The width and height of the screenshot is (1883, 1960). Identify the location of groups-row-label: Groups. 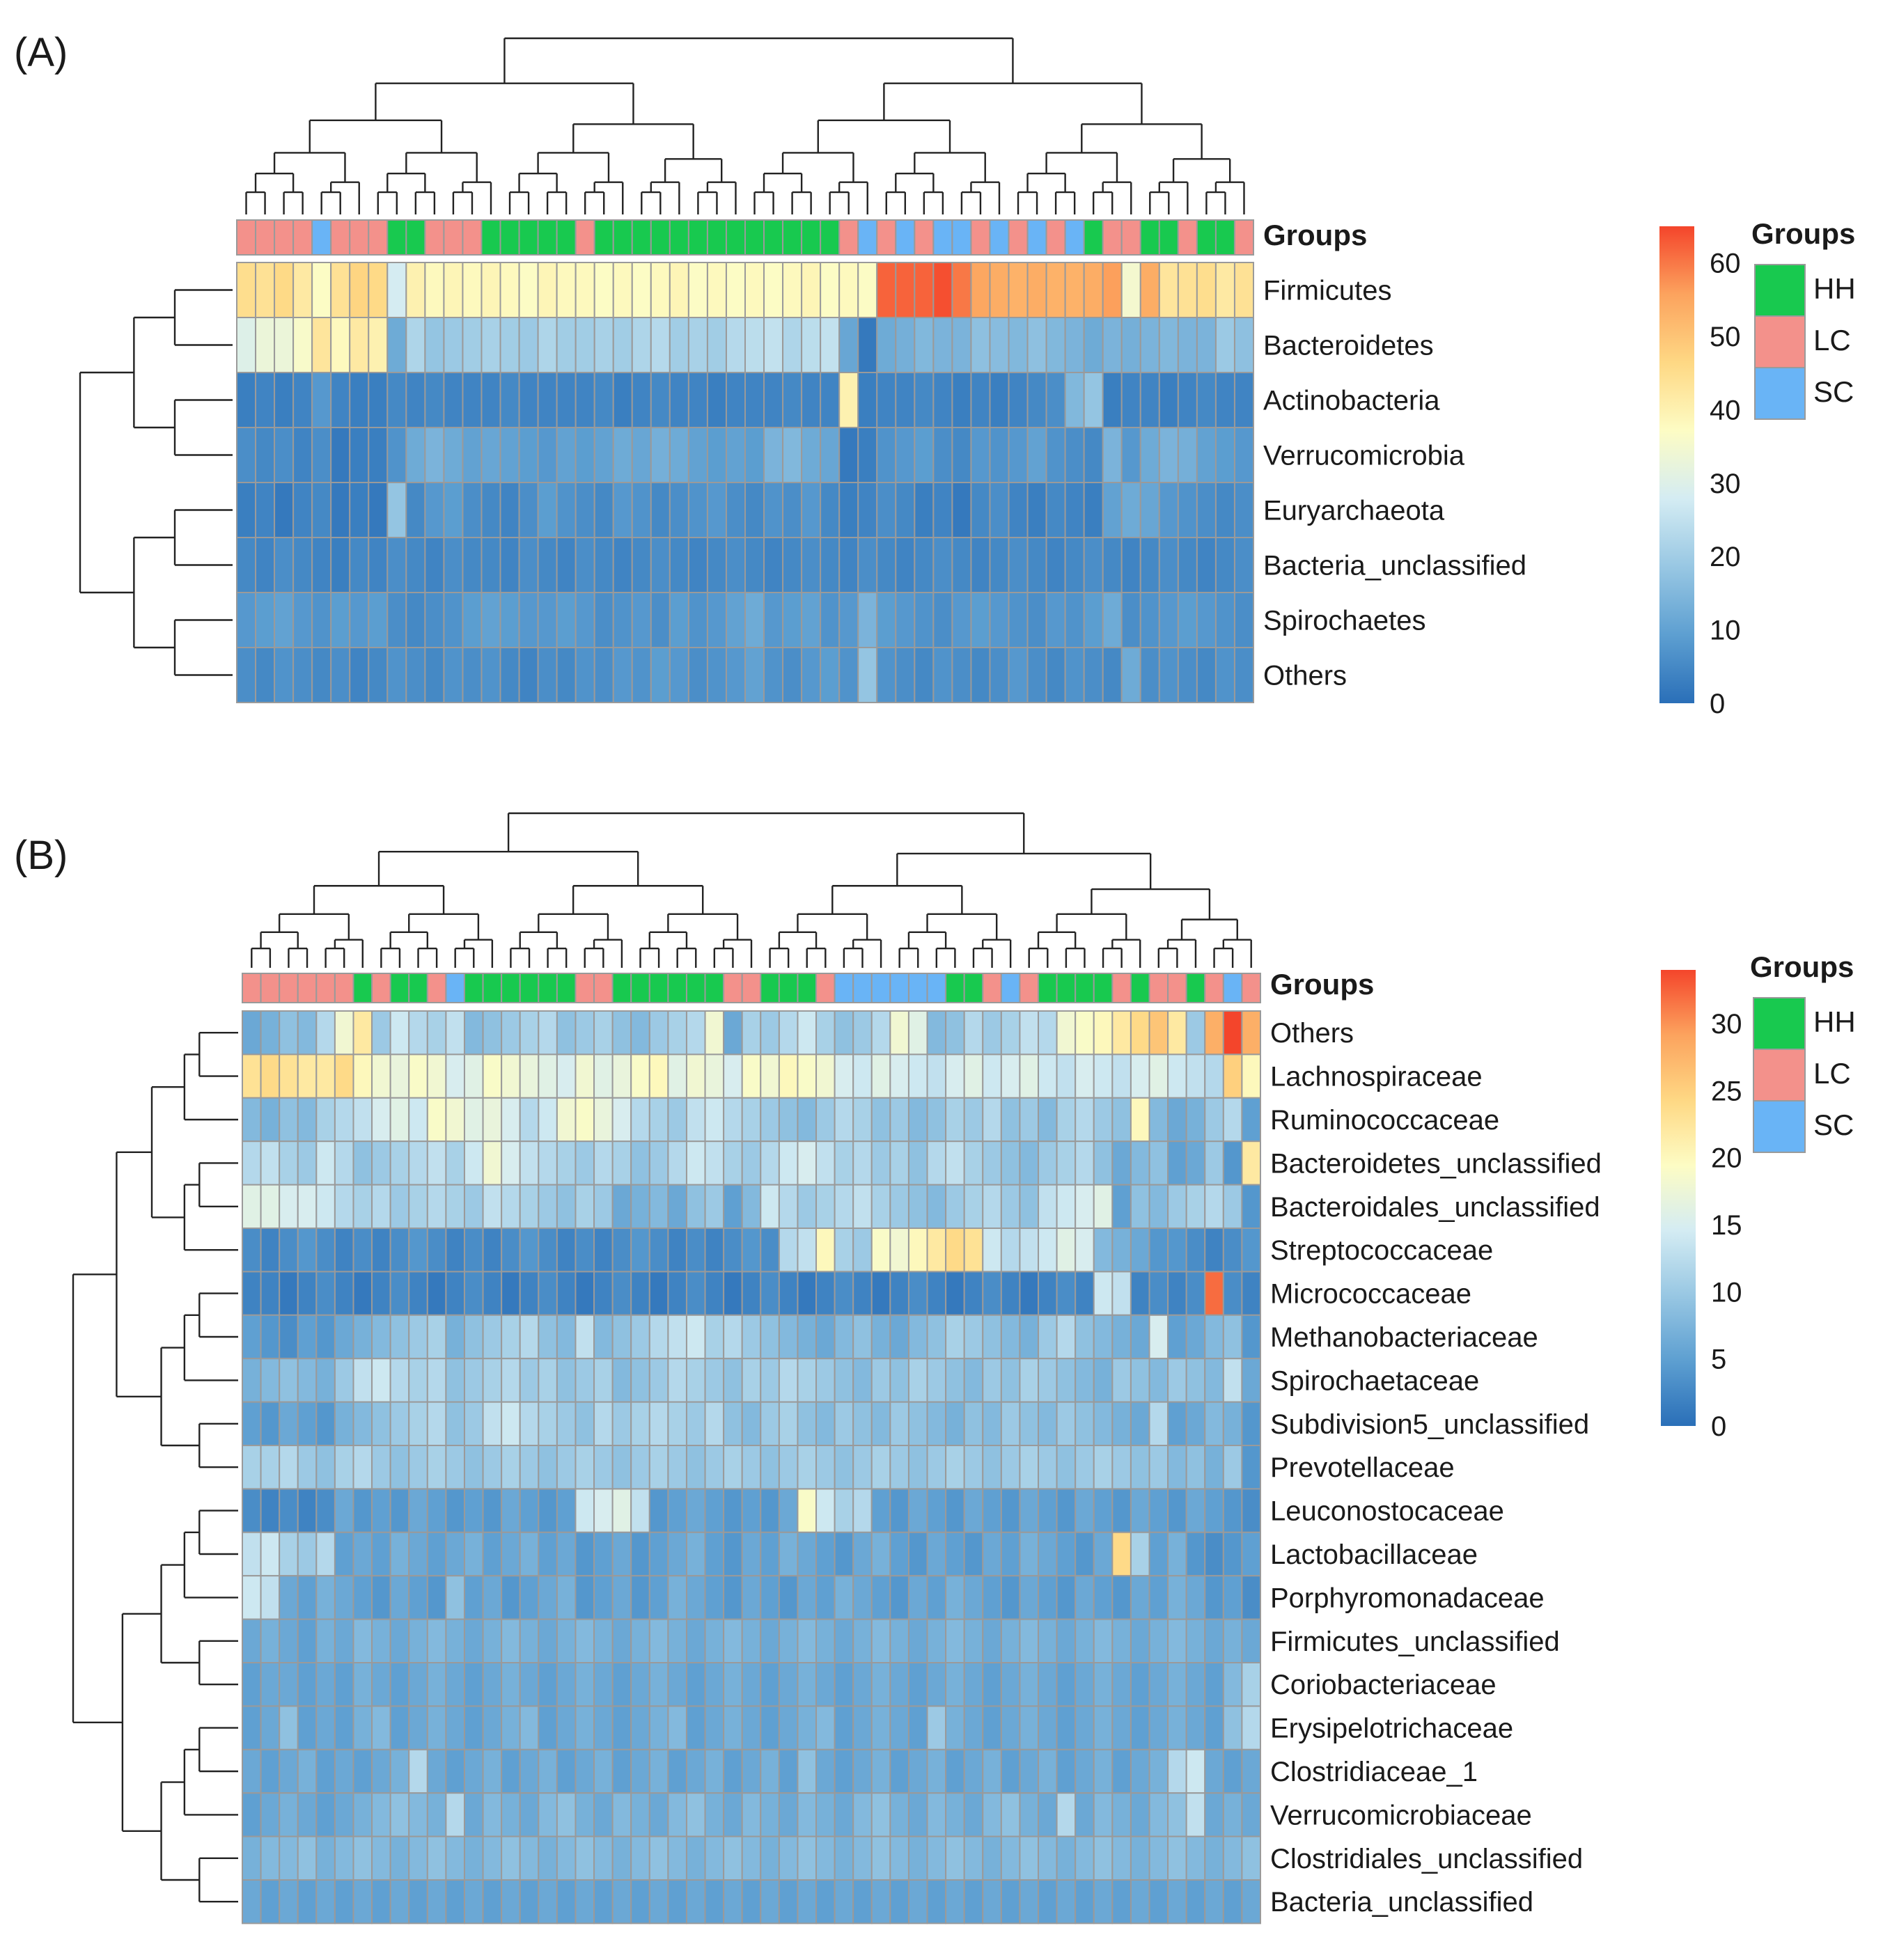
(1315, 235).